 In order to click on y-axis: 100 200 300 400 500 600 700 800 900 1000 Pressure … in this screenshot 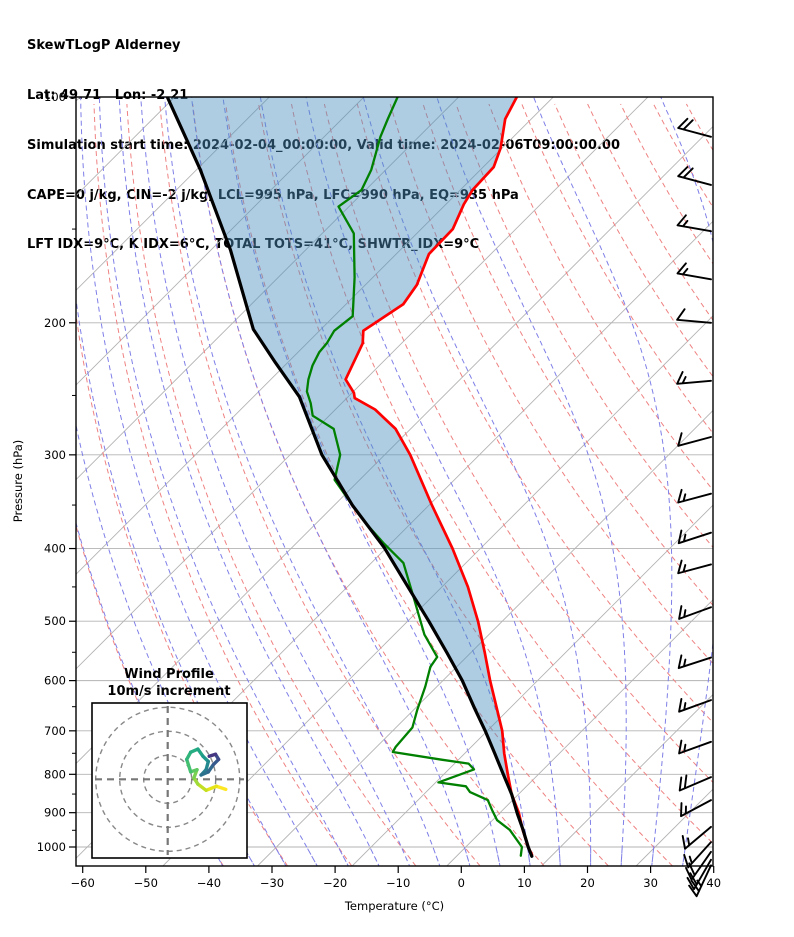, I will do `click(43, 472)`.